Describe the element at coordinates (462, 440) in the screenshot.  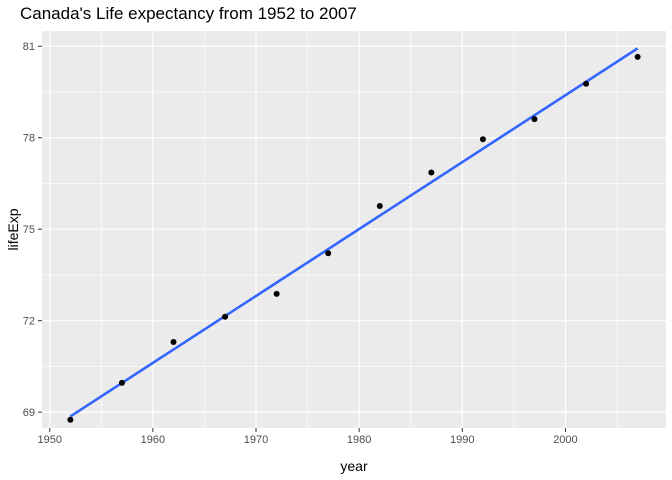
I see `x-tick-label: 1990` at that location.